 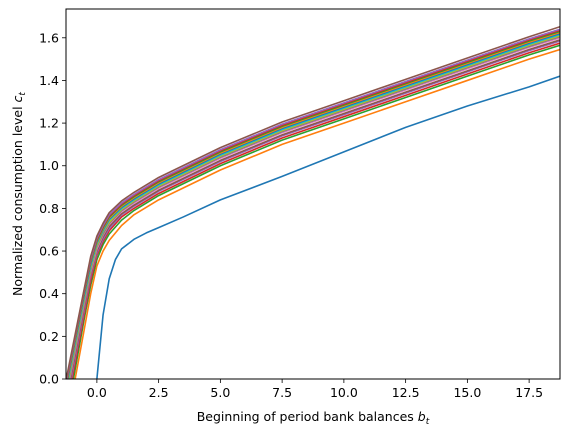 I want to click on y-tick-label: 1.0, so click(x=49, y=165).